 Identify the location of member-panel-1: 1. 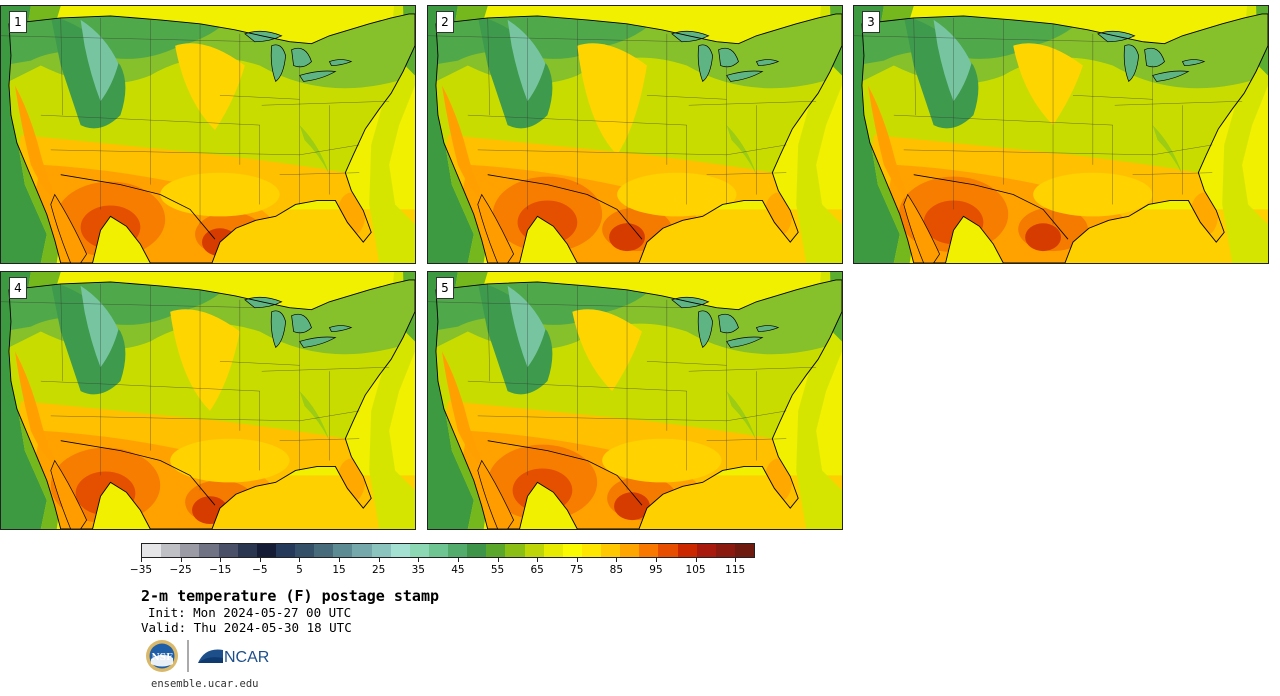
(208, 134).